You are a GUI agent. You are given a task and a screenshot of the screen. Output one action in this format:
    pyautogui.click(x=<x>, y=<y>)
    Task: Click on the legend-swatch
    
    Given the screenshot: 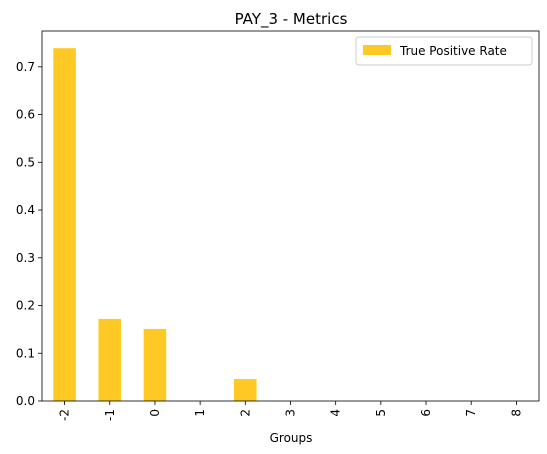 What is the action you would take?
    pyautogui.click(x=377, y=50)
    